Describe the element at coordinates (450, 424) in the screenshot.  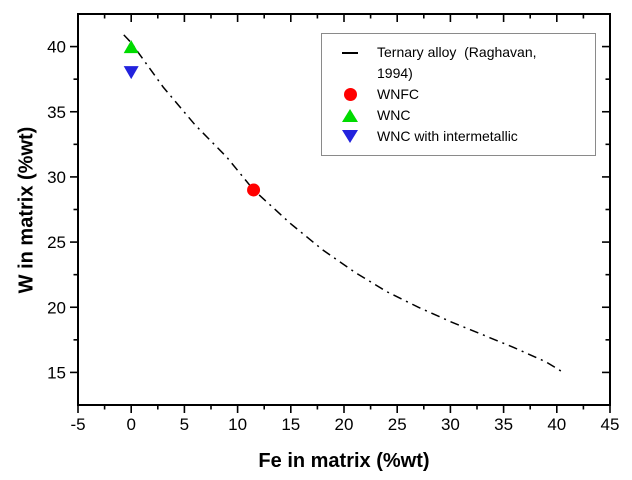
I see `x-tick-label: 30` at that location.